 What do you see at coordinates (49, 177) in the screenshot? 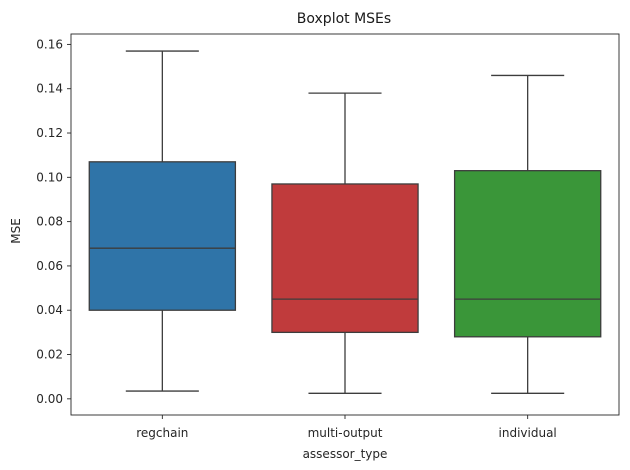
I see `y-tick-label: 0.10` at bounding box center [49, 177].